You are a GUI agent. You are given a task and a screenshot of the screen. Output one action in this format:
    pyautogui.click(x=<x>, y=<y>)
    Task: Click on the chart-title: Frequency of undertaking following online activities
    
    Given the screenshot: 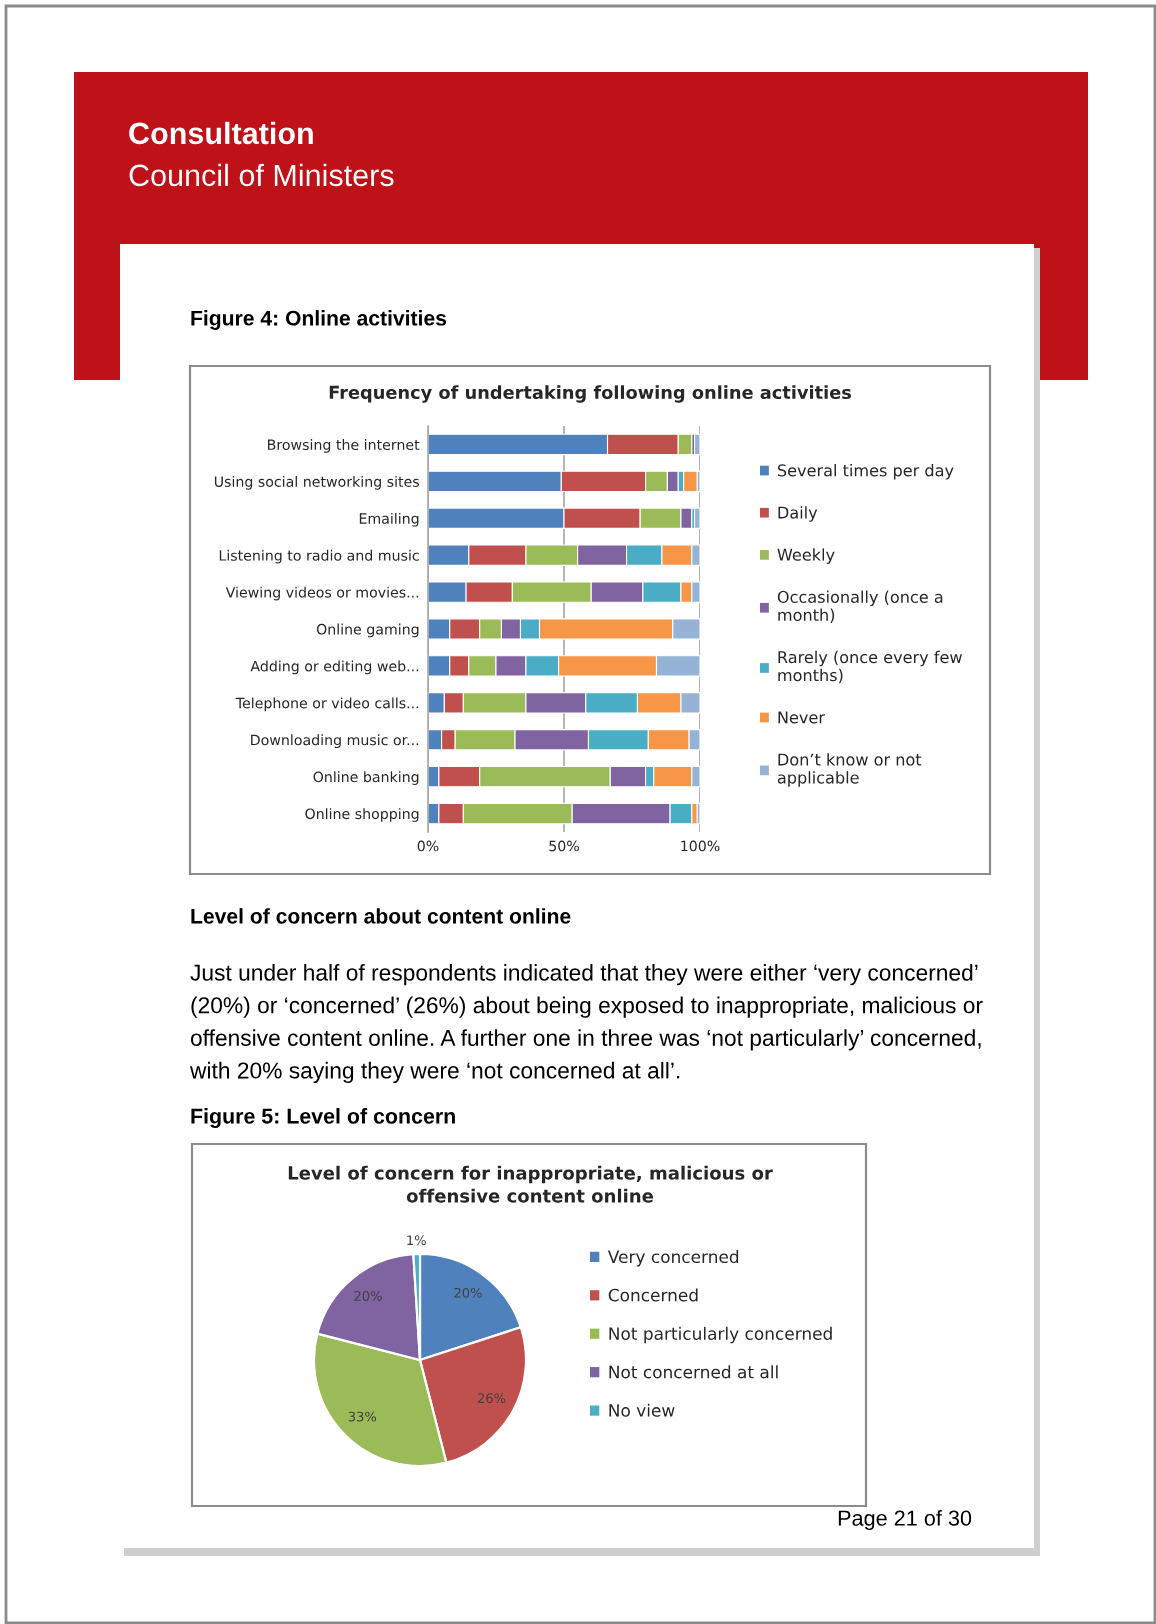 What is the action you would take?
    pyautogui.click(x=590, y=394)
    